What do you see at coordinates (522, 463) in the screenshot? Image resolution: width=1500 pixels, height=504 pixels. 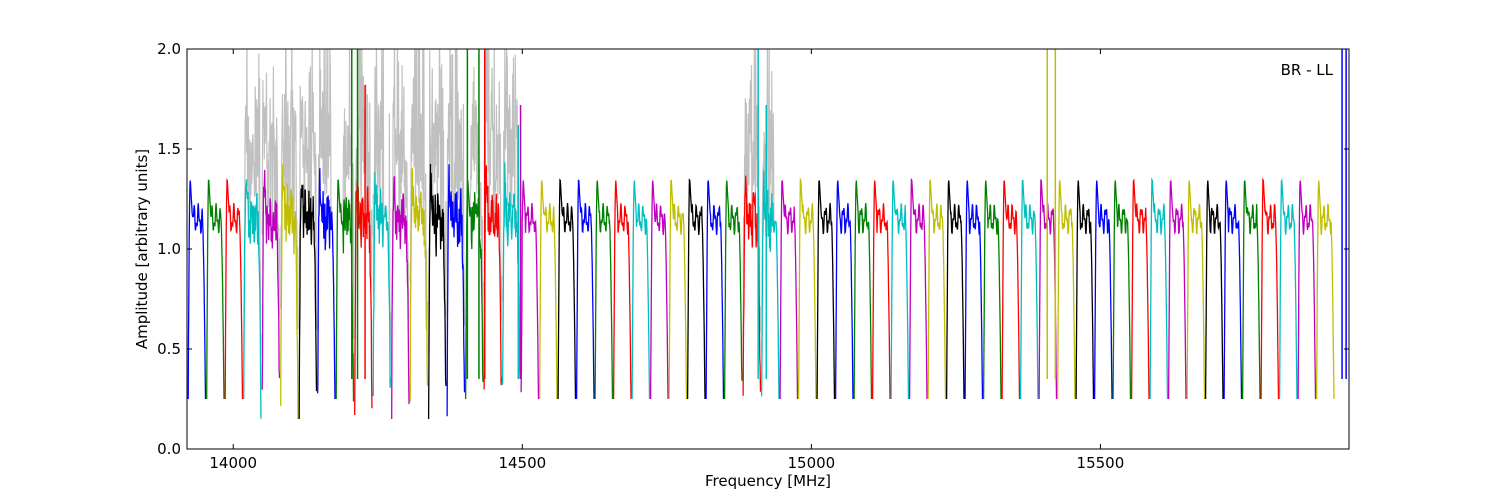 I see `x-tick-label: 14500` at bounding box center [522, 463].